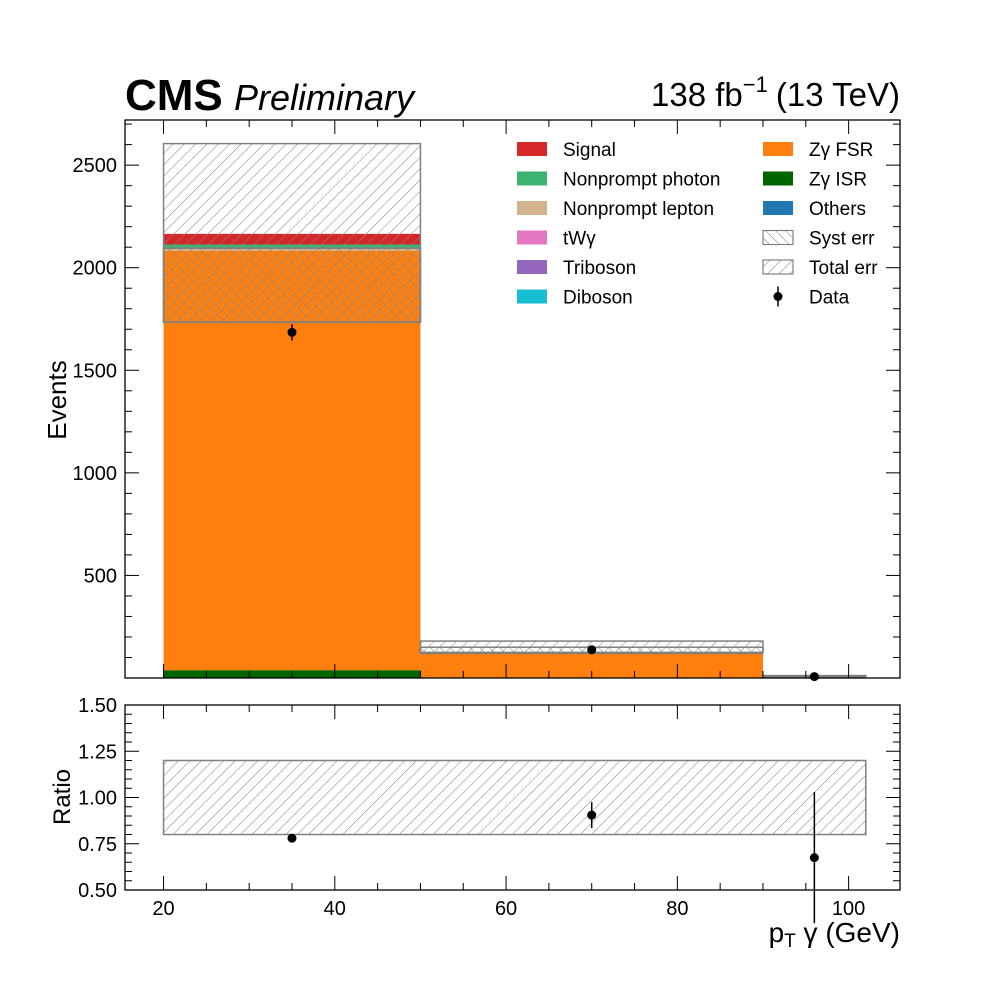  I want to click on legend-label-total-err: Total err, so click(843, 268).